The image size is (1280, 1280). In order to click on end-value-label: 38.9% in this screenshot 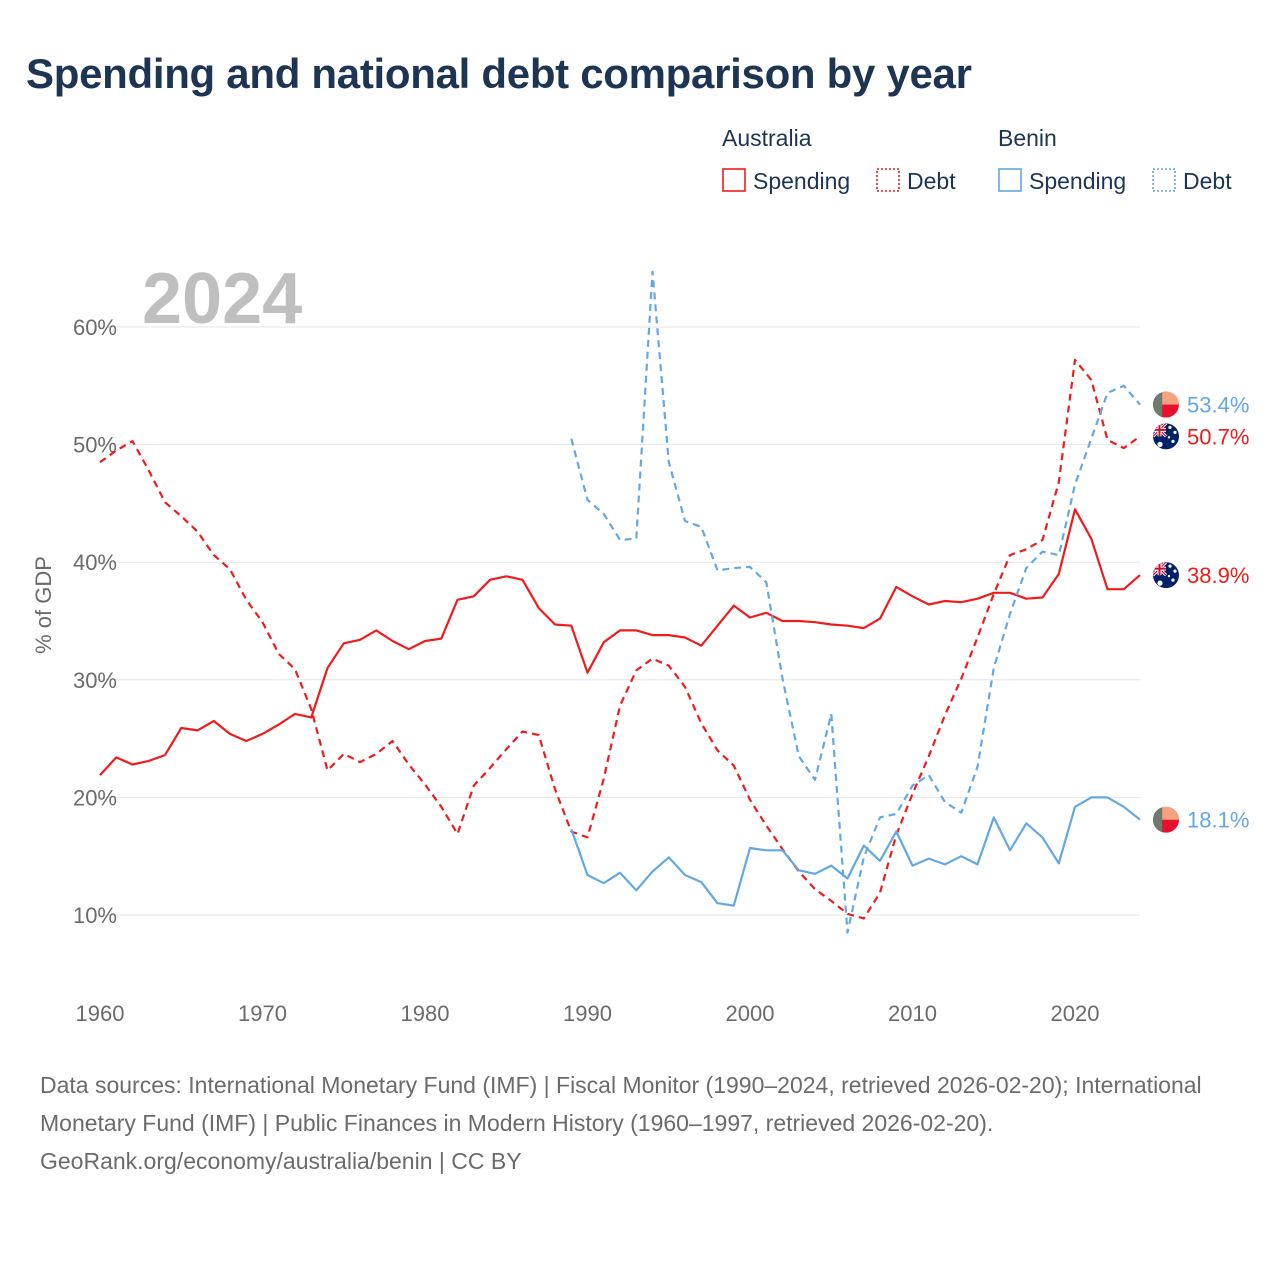, I will do `click(1218, 575)`.